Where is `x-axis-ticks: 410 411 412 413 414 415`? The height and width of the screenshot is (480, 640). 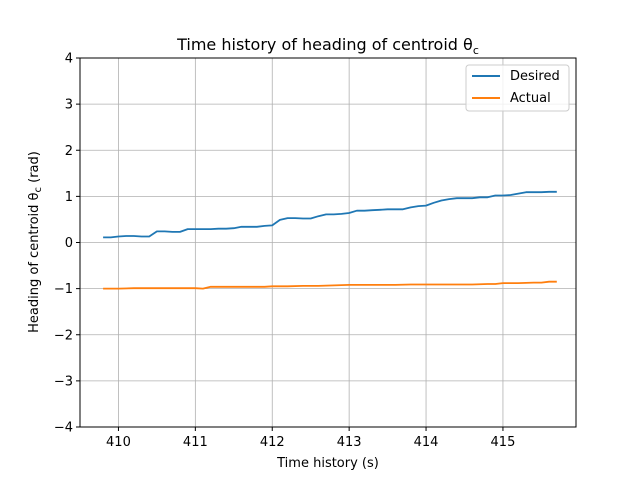
x-axis-ticks: 410 411 412 413 414 415 is located at coordinates (310, 438).